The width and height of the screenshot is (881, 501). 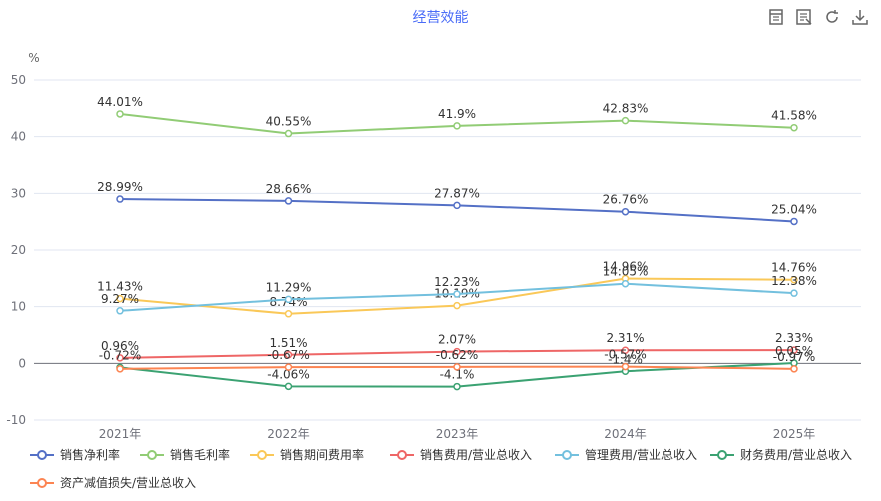 I want to click on data-label: -4.06%, so click(x=288, y=374).